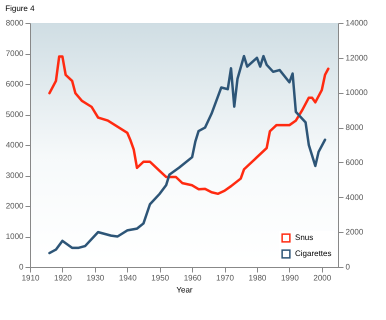  I want to click on chart-title: Figure 4, so click(20, 8).